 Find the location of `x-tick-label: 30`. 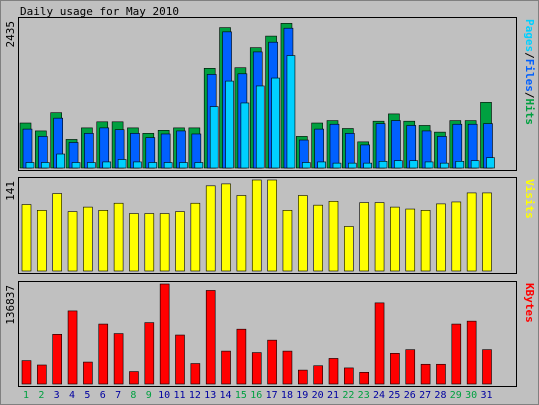

x-tick-label: 30 is located at coordinates (471, 395).